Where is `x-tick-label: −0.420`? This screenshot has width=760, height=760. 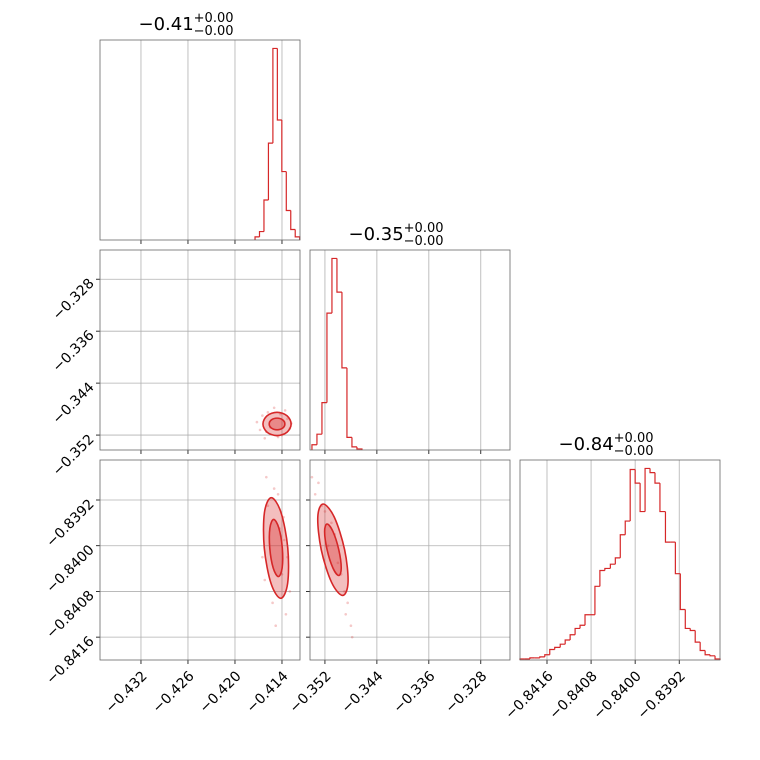
x-tick-label: −0.420 is located at coordinates (221, 692).